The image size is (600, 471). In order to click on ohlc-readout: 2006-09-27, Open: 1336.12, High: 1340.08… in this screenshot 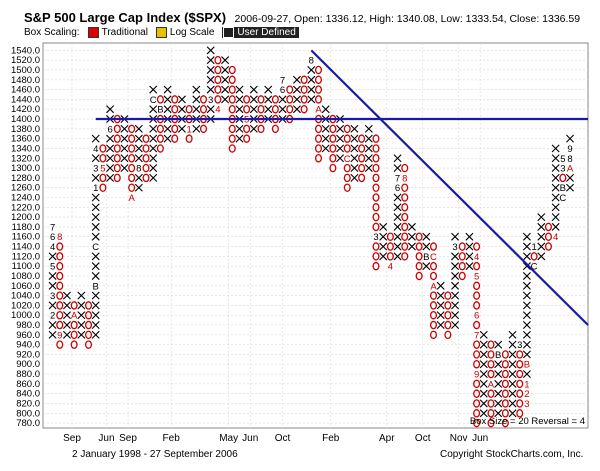, I will do `click(407, 19)`.